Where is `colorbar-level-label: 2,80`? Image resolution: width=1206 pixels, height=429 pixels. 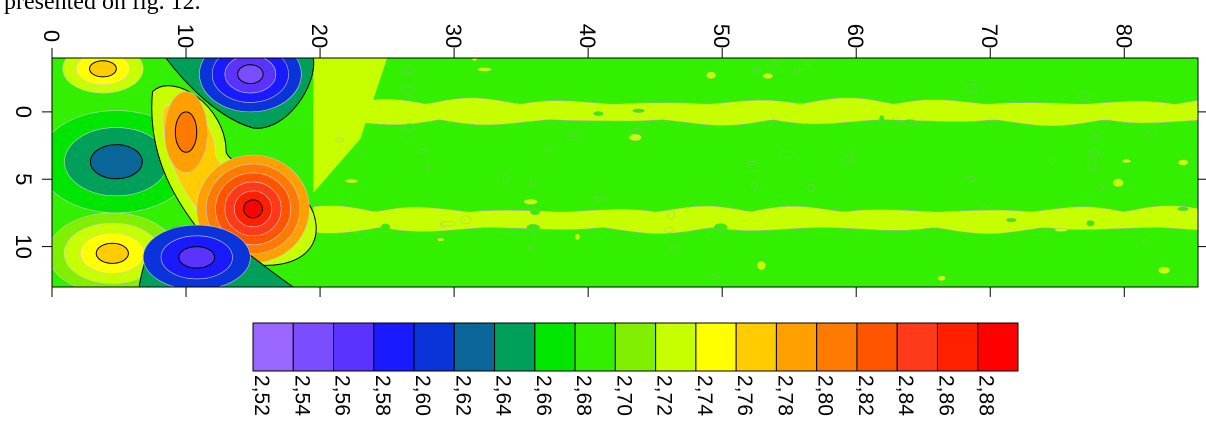
colorbar-level-label: 2,80 is located at coordinates (825, 395).